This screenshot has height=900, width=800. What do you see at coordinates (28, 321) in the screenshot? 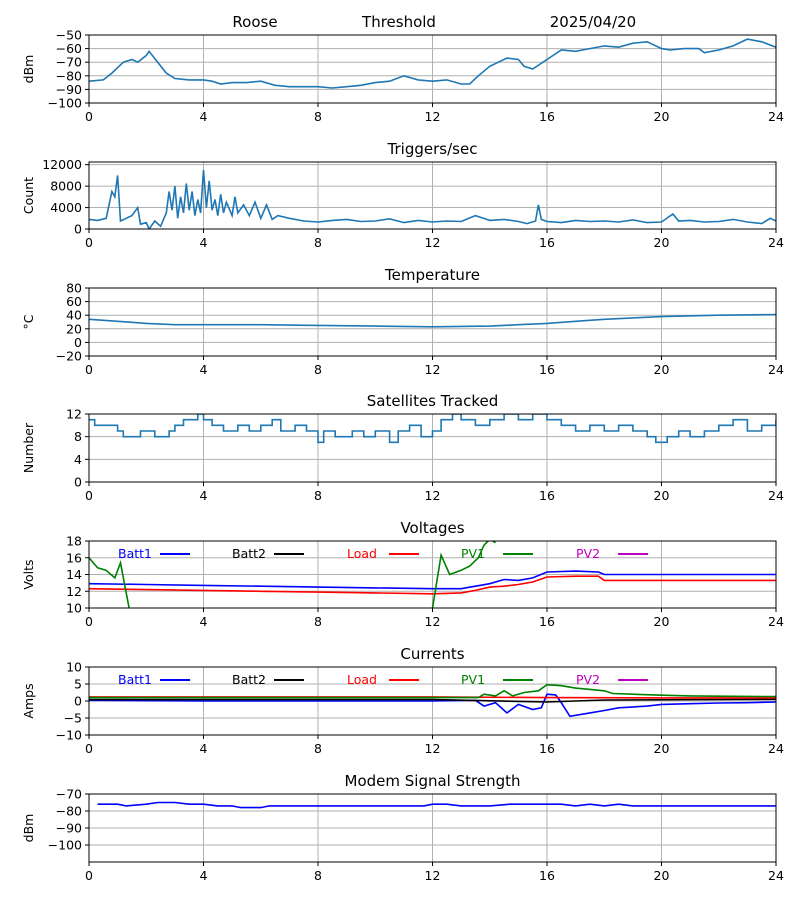
I see `y-axis-label: °C` at bounding box center [28, 321].